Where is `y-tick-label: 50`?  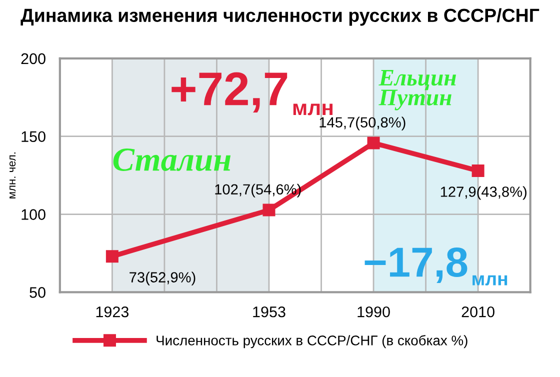
y-tick-label: 50 is located at coordinates (38, 292).